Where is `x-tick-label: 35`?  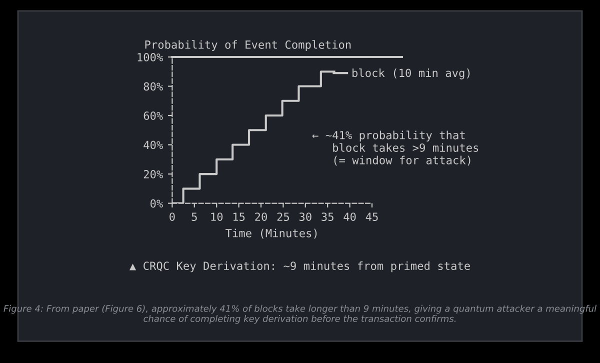 x-tick-label: 35 is located at coordinates (328, 216).